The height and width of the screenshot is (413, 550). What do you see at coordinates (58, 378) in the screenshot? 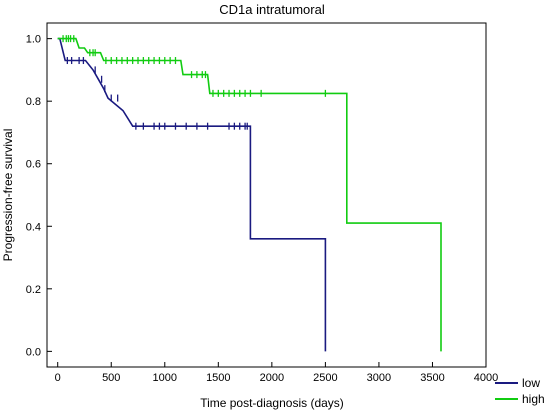
I see `x-tick-label: 0` at bounding box center [58, 378].